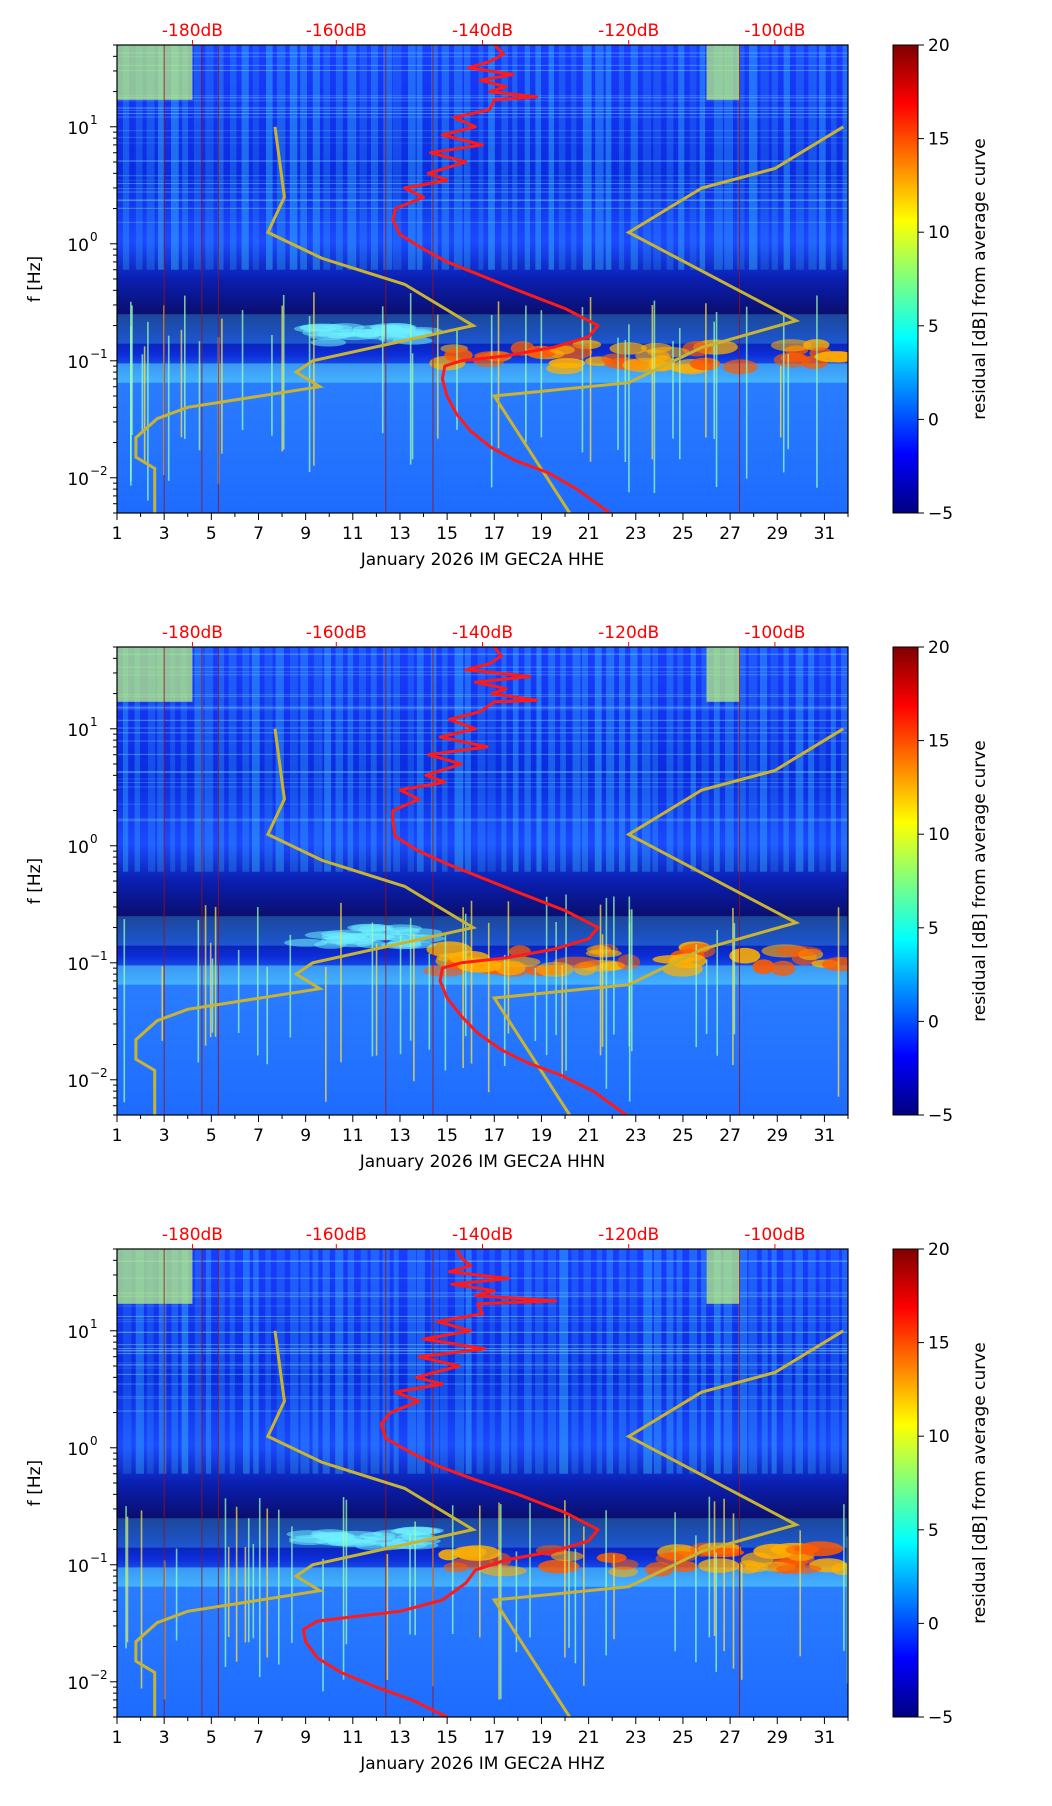  What do you see at coordinates (447, 534) in the screenshot?
I see `x-tick-label: 15` at bounding box center [447, 534].